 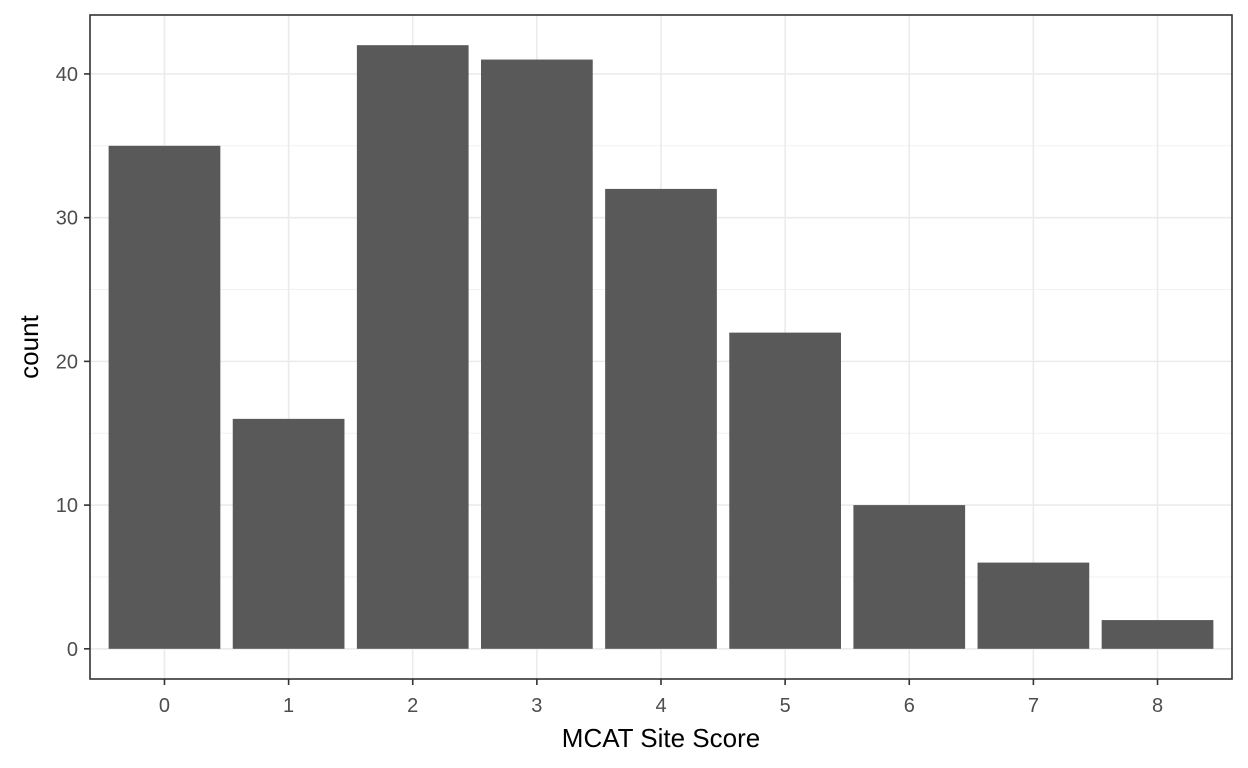 What do you see at coordinates (785, 706) in the screenshot?
I see `x-tick-label: 5` at bounding box center [785, 706].